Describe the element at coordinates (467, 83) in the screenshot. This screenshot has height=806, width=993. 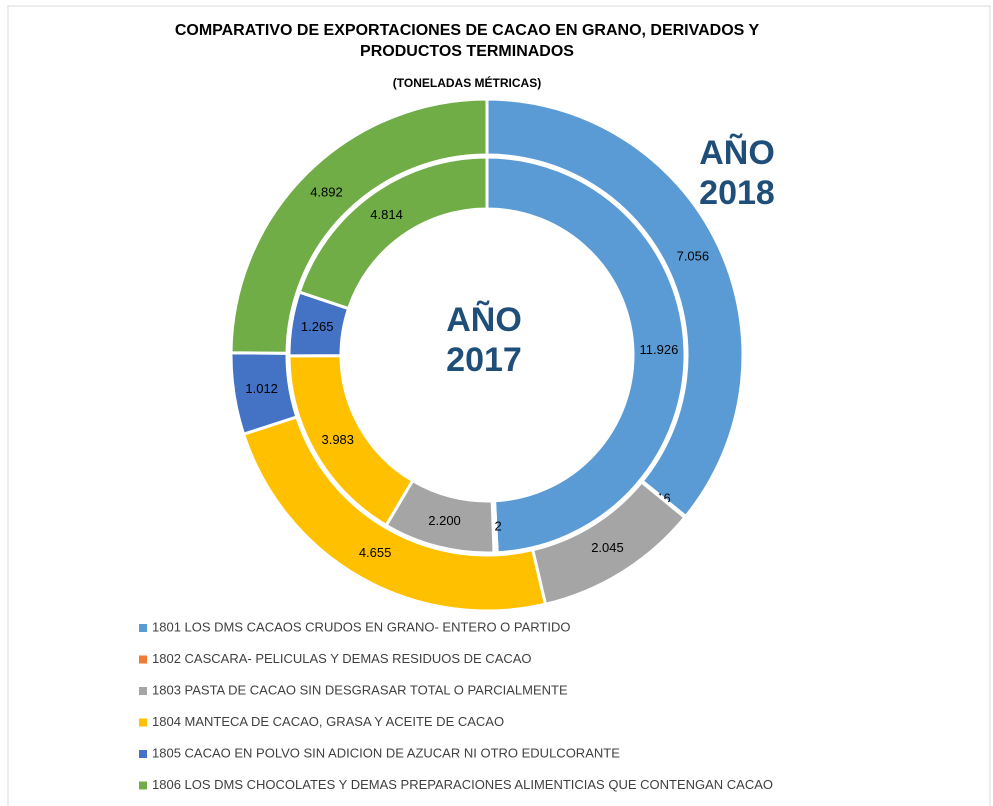
I see `chart-subtitle: (TONELADAS MÉTRICAS)` at that location.